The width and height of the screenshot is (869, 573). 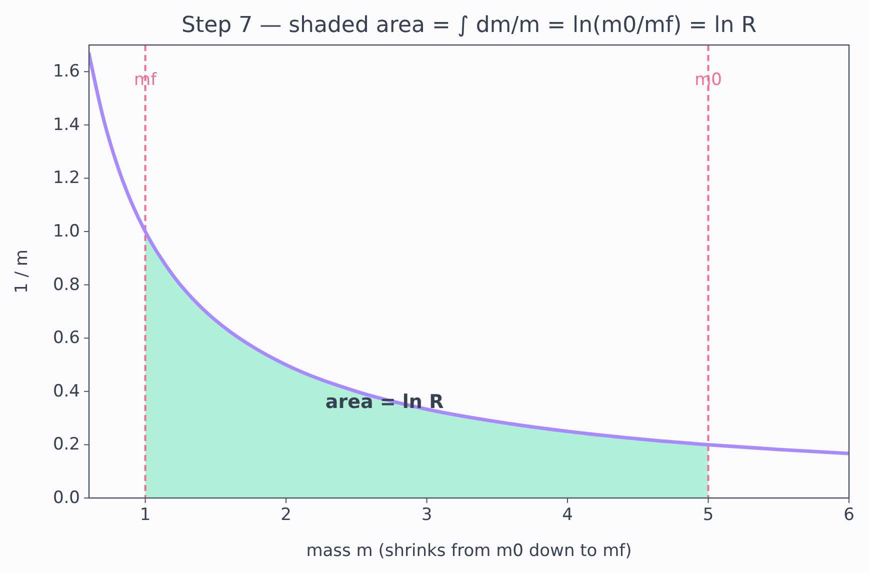 I want to click on chart-title: Step 7 — shaded area = ∫ dm/m = ln(m0/mf) = ln R, so click(x=469, y=25).